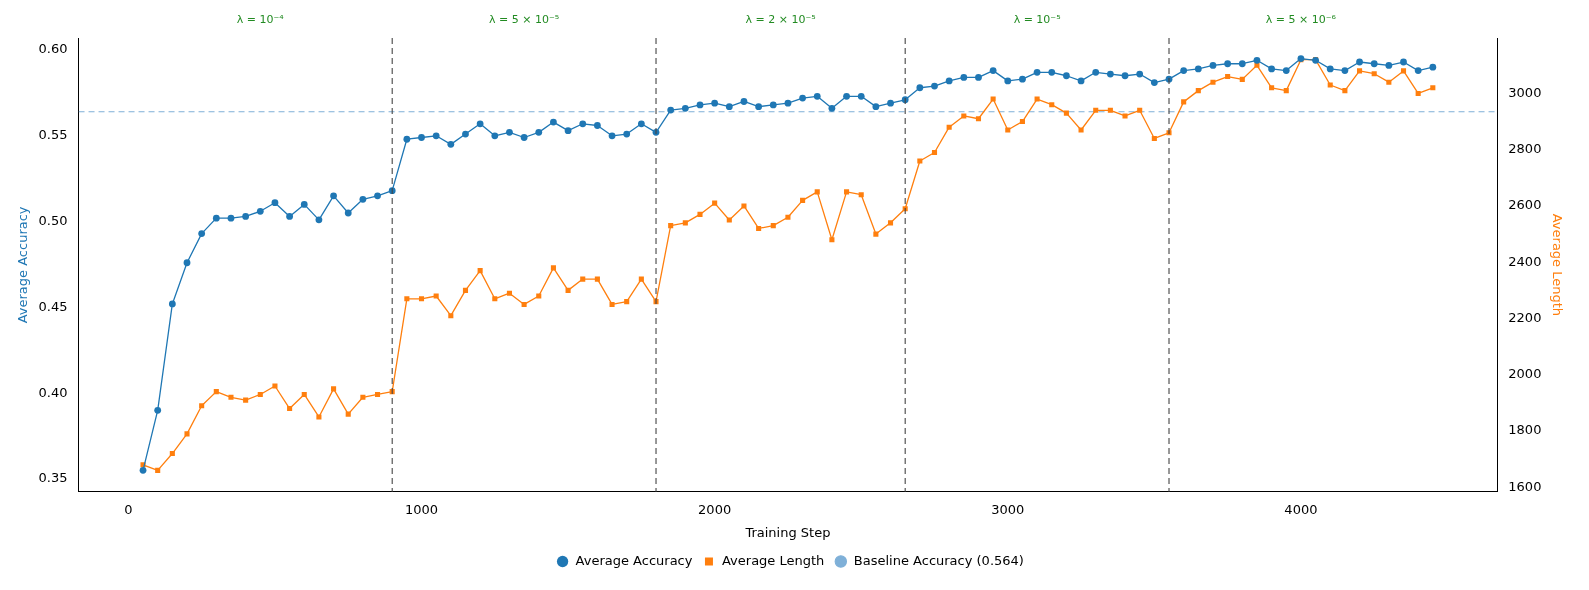 This screenshot has height=590, width=1589. I want to click on y2-tick-label: 2600, so click(1525, 205).